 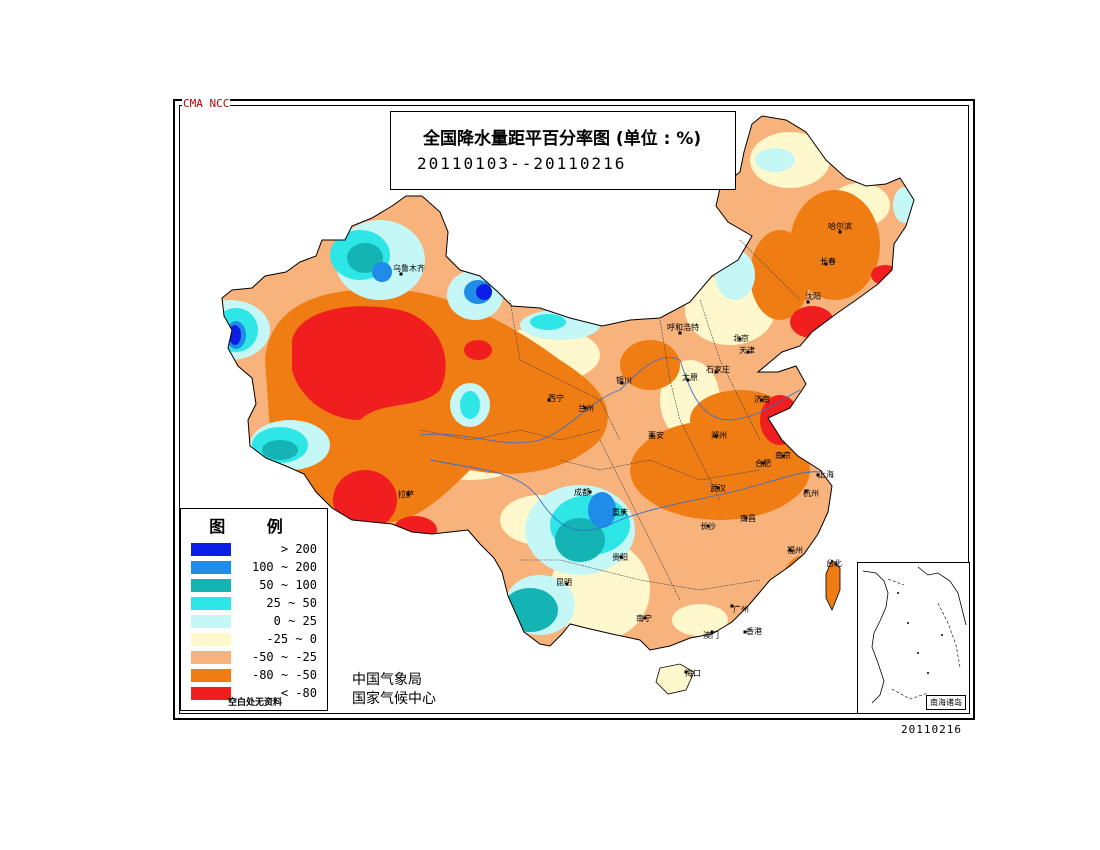 What do you see at coordinates (610, 420) in the screenshot?
I see `province-borders` at bounding box center [610, 420].